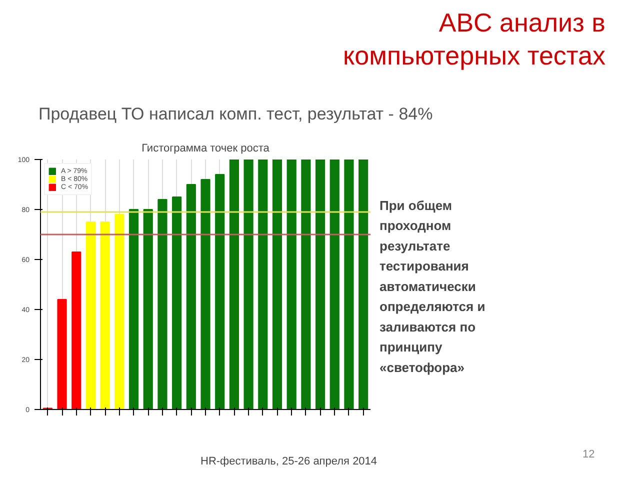  I want to click on text: HR-фестиваль, 25-26 апреля 2014, so click(289, 462).